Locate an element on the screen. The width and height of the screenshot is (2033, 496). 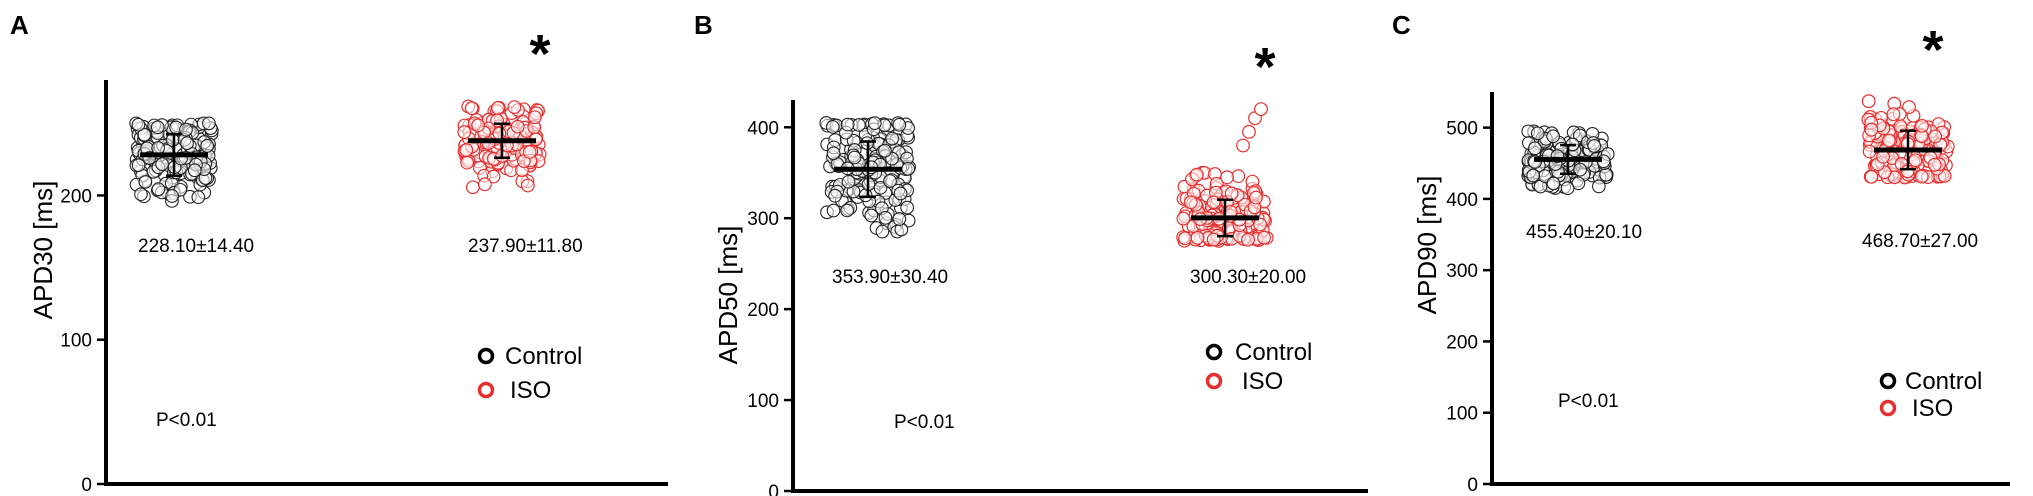
panel-c-tick-label-4: 400 is located at coordinates (1462, 200).